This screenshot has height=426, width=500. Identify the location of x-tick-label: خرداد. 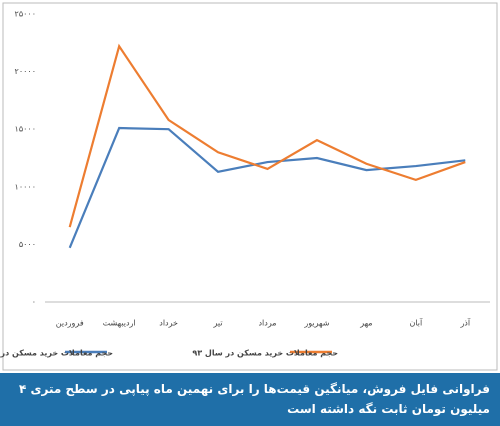
(168, 323).